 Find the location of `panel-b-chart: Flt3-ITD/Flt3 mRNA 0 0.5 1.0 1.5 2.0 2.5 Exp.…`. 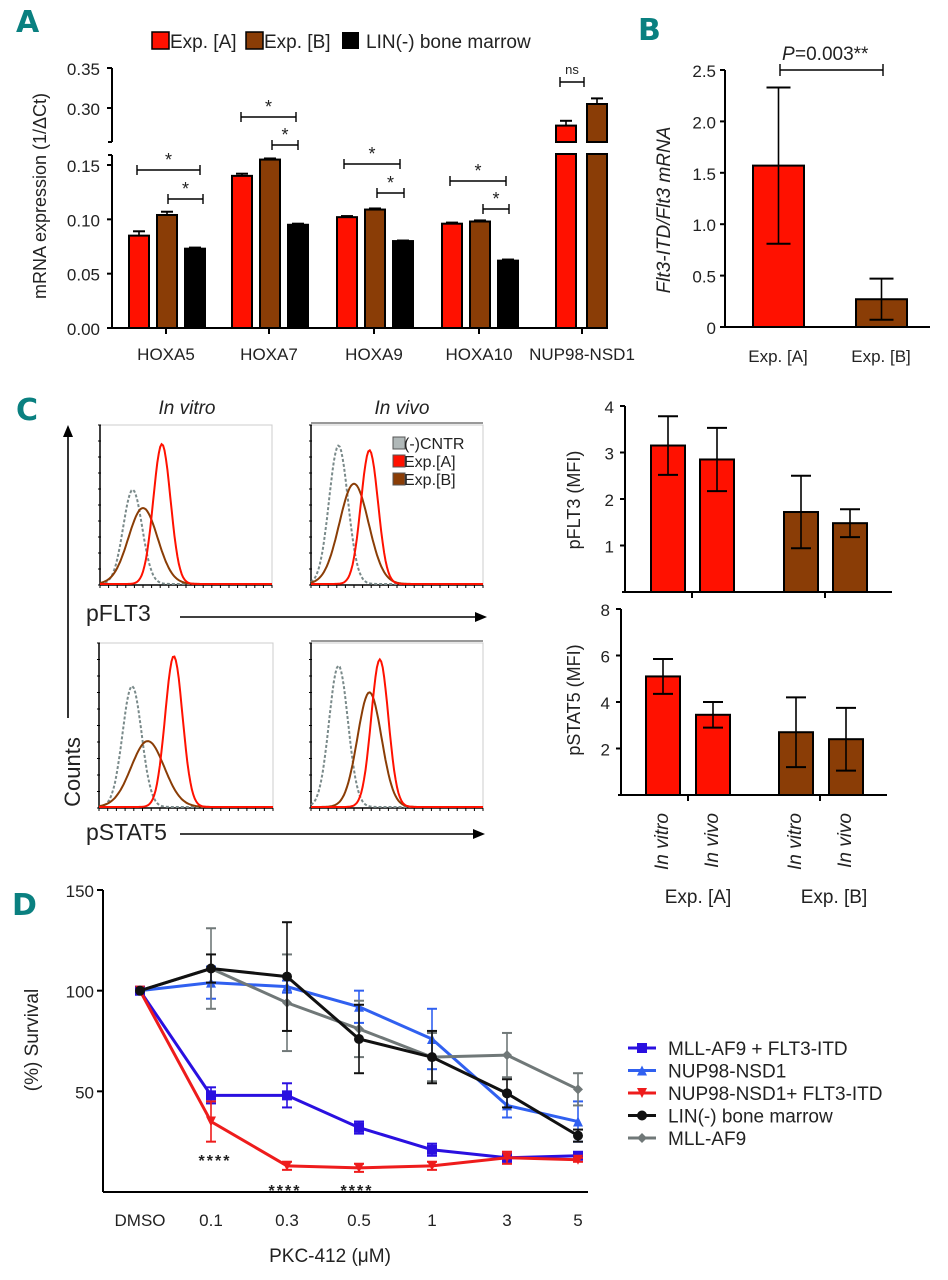

panel-b-chart: Flt3-ITD/Flt3 mRNA 0 0.5 1.0 1.5 2.0 2.5 Exp.… is located at coordinates (792, 205).